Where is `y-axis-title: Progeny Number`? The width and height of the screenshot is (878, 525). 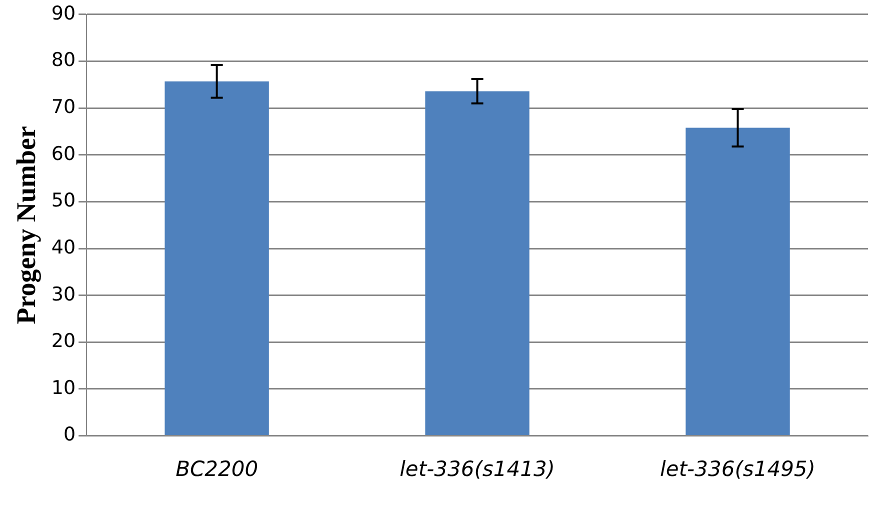 y-axis-title: Progeny Number is located at coordinates (26, 225).